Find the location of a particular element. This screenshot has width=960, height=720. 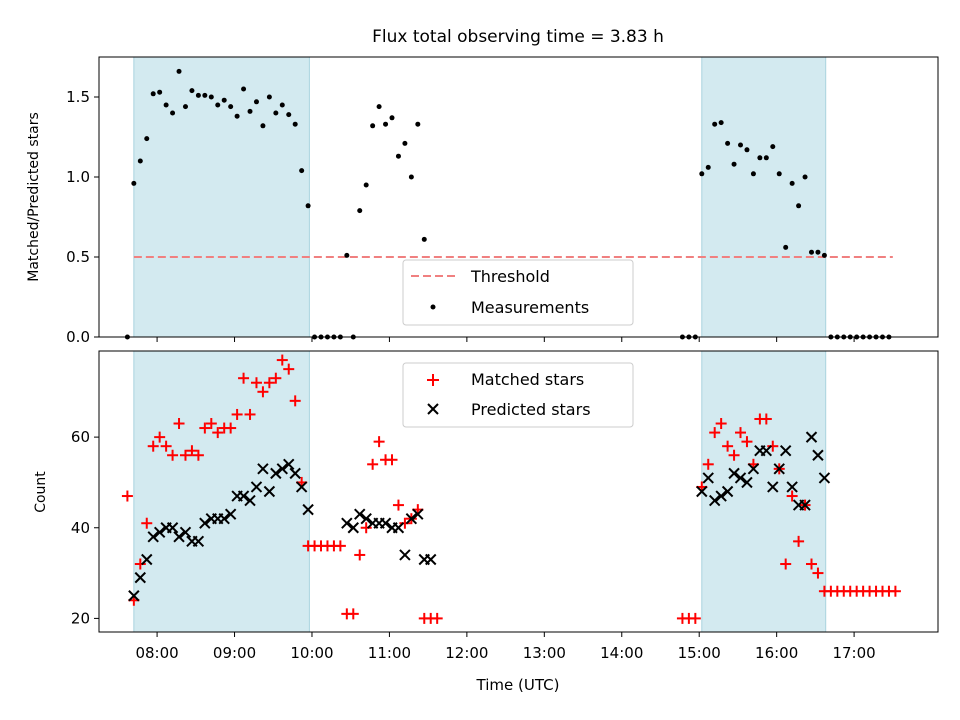

y-tick-label: 1.5 is located at coordinates (78, 97).